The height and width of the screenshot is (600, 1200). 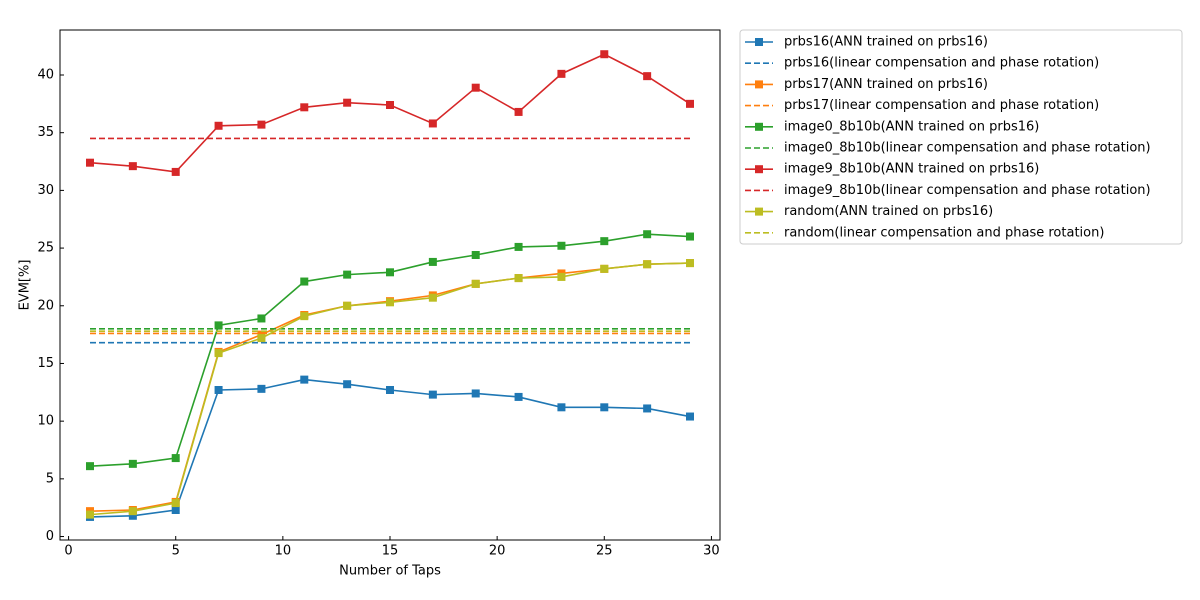 What do you see at coordinates (497, 551) in the screenshot?
I see `x-tick-label: 20` at bounding box center [497, 551].